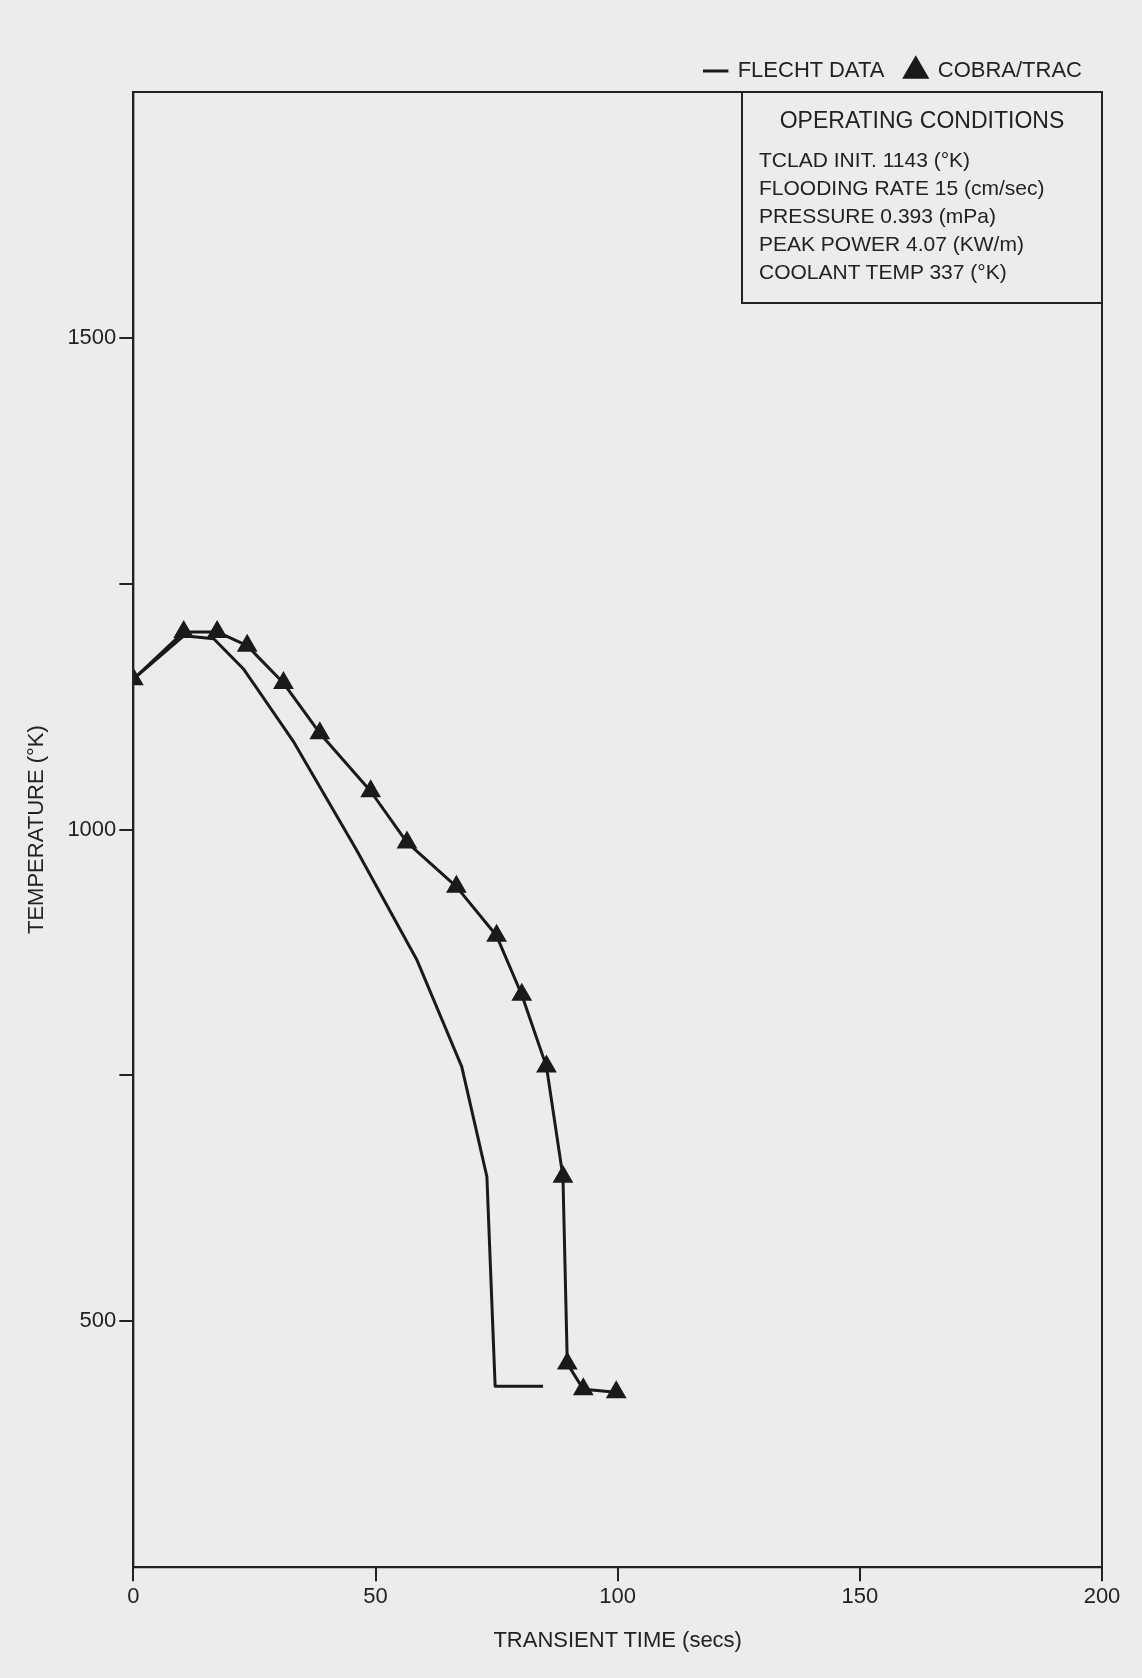 This screenshot has height=1678, width=1142. I want to click on legend-label: COBRA/TRAC, so click(1010, 70).